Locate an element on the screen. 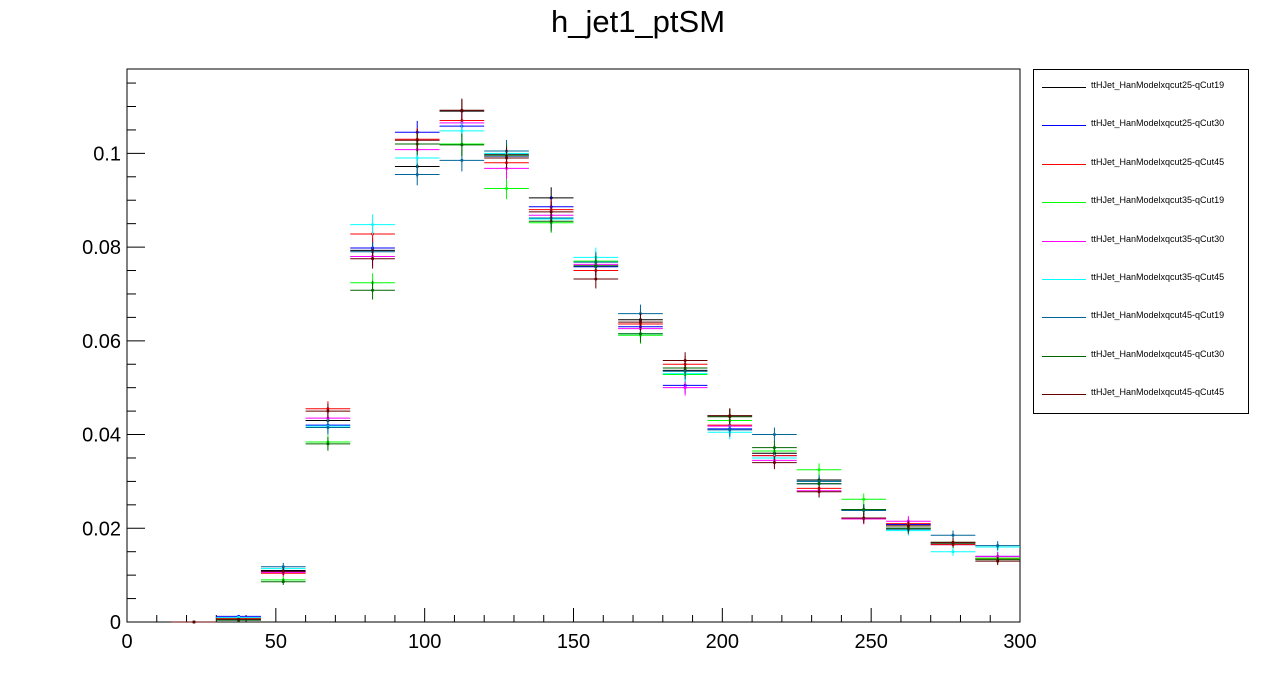  legend-entry: ttHJet_HanModelxqcut25-qCut19 is located at coordinates (1141, 88).